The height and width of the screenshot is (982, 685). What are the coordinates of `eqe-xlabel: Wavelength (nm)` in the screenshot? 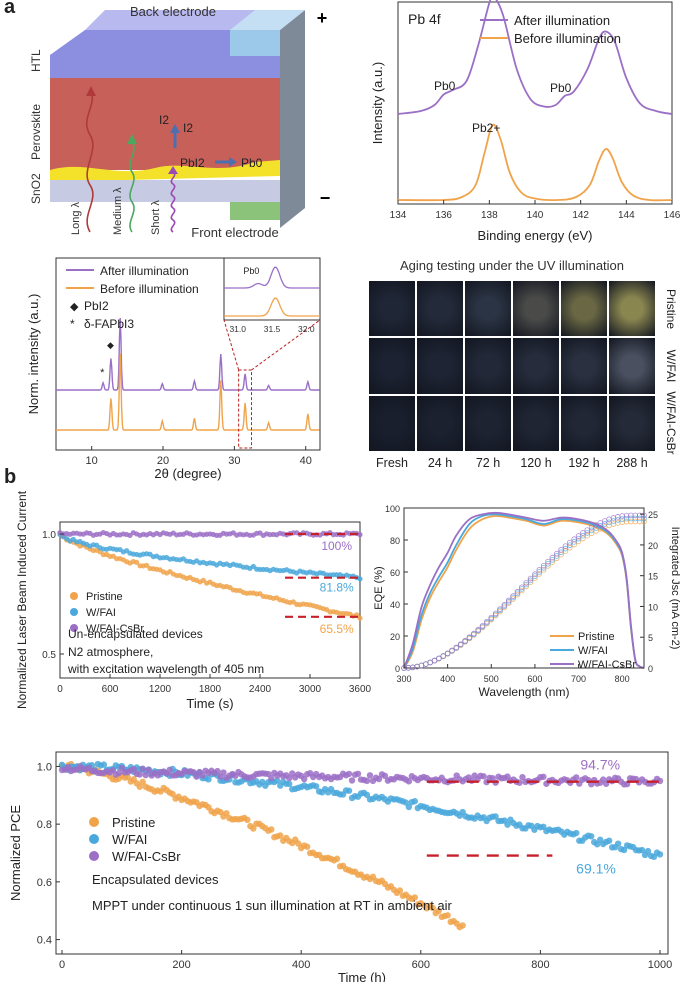 It's located at (524, 692).